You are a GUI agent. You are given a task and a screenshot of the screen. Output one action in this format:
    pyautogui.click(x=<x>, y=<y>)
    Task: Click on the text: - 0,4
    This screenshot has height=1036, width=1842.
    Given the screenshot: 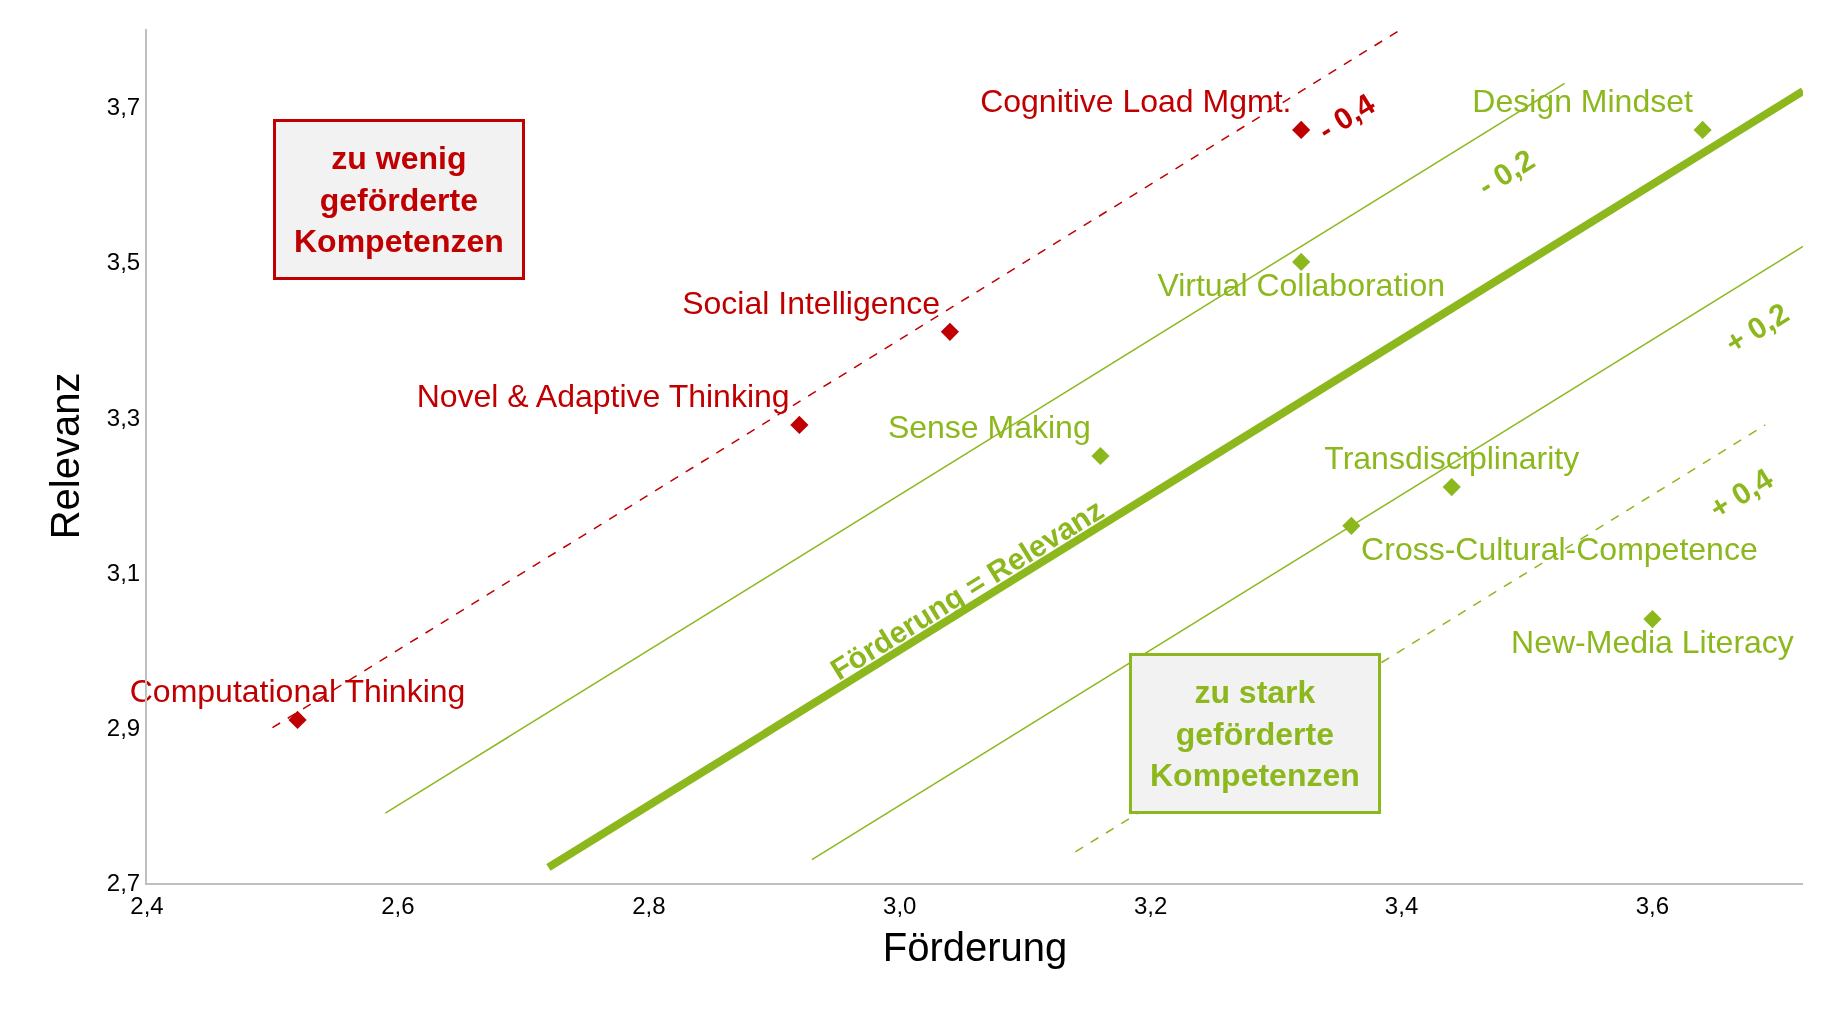 What is the action you would take?
    pyautogui.click(x=1346, y=116)
    